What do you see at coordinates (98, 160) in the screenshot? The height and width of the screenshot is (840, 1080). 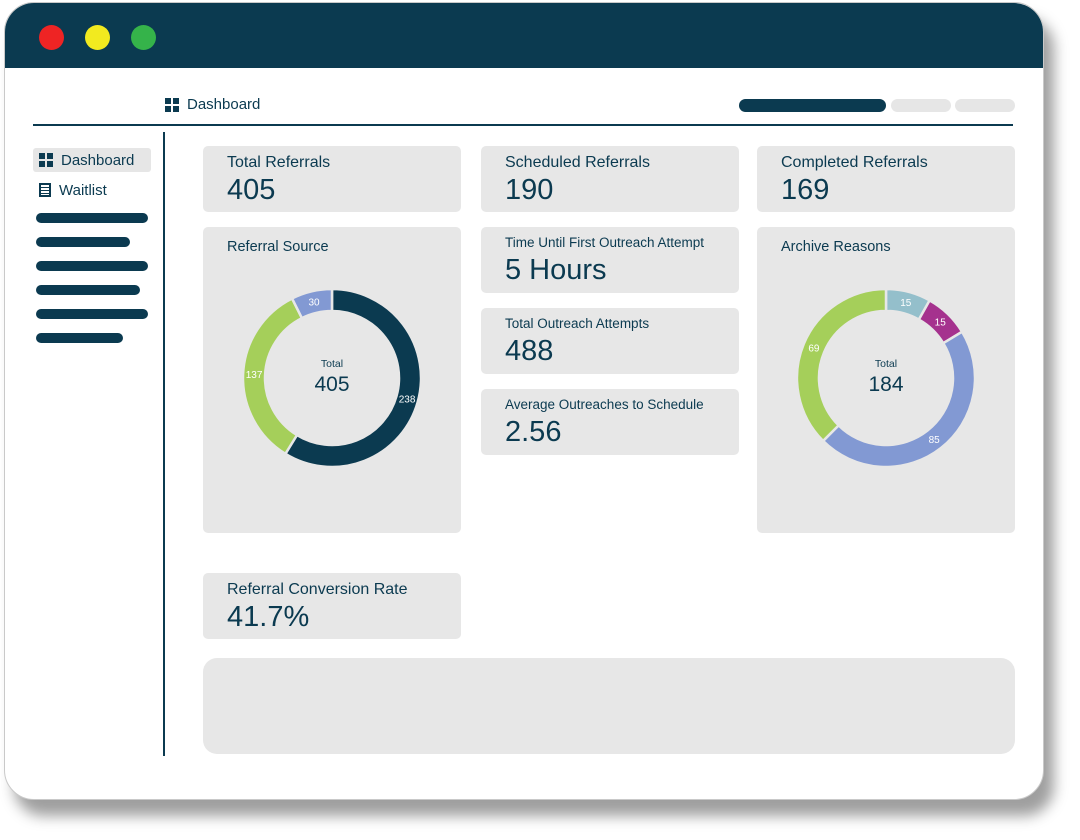 I see `sidebar-item-label: Dashboard` at bounding box center [98, 160].